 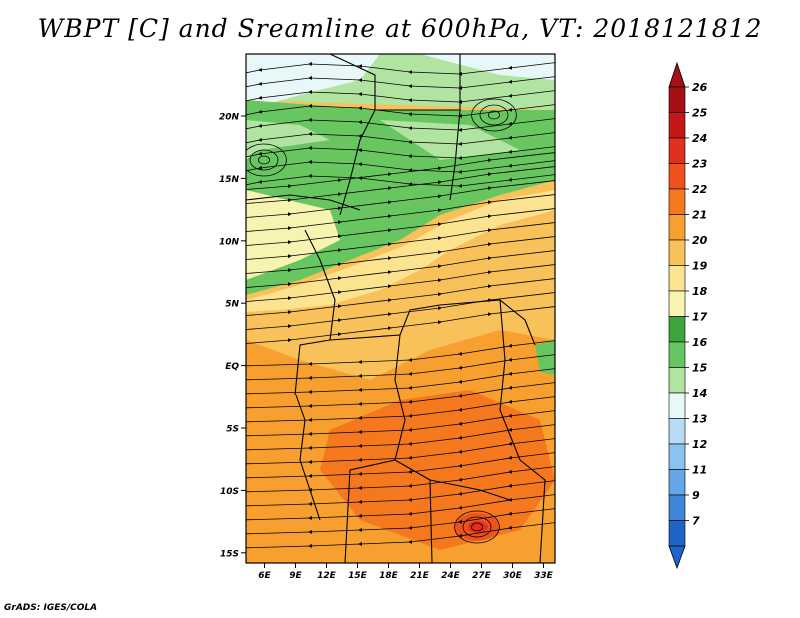 I want to click on lon-tick-label: 21E, so click(x=420, y=576).